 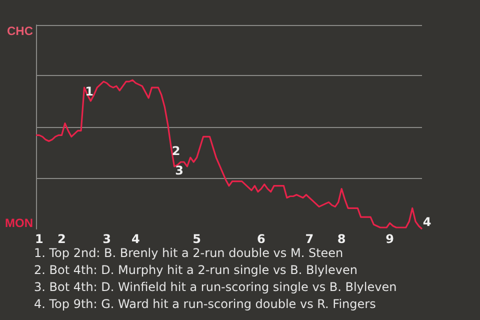 I want to click on x-tick-label: 3, so click(x=106, y=239).